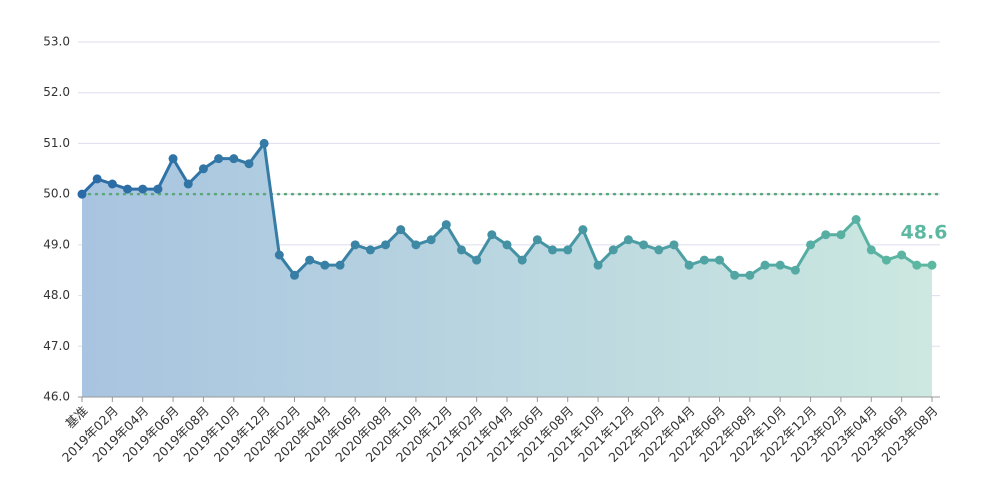  What do you see at coordinates (56, 346) in the screenshot?
I see `y-tick-label: 47.0` at bounding box center [56, 346].